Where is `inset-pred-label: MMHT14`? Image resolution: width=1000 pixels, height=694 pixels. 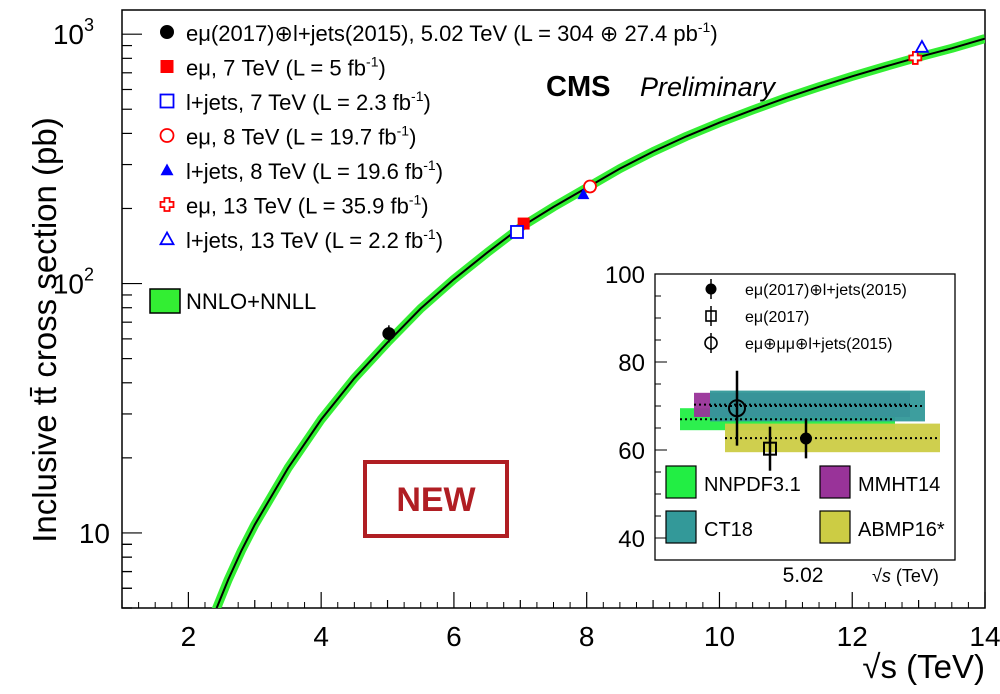
inset-pred-label: MMHT14 is located at coordinates (899, 485).